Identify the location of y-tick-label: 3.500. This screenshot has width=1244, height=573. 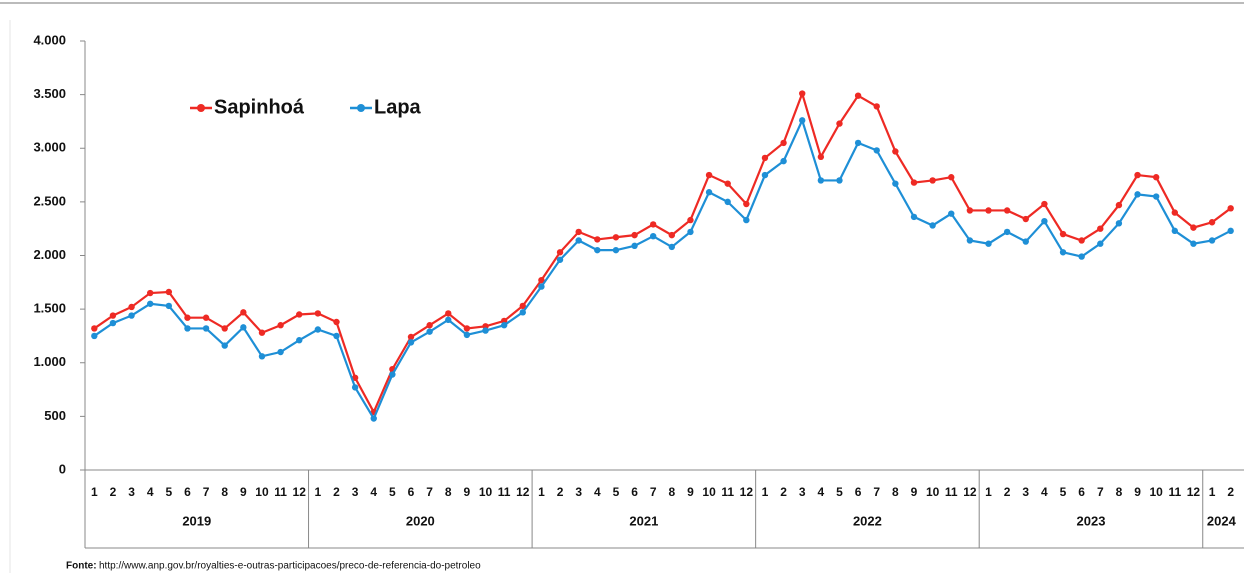
(49, 93).